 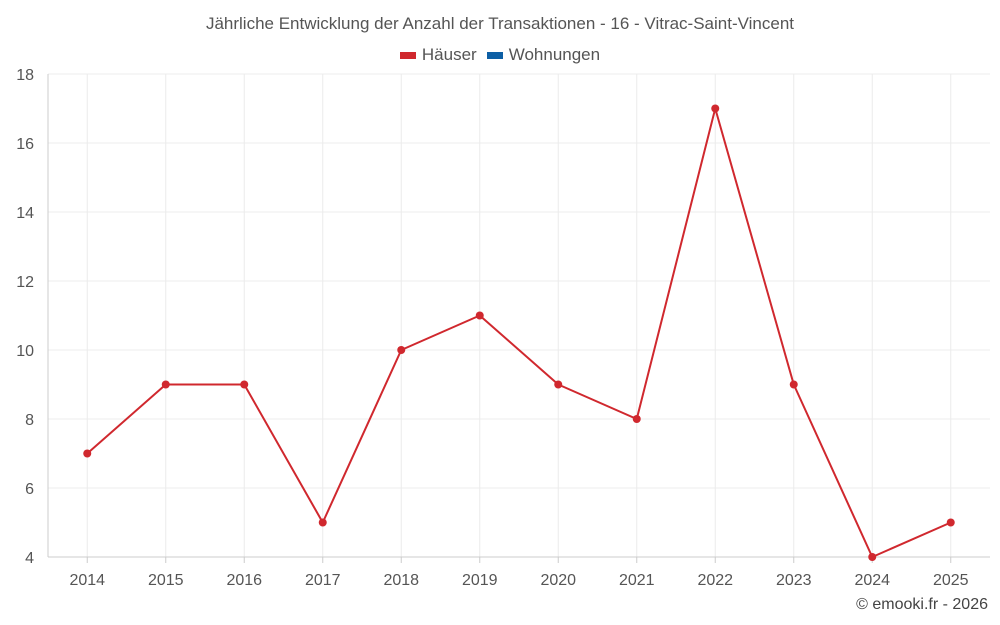 What do you see at coordinates (558, 580) in the screenshot?
I see `x-tick-label: 2020` at bounding box center [558, 580].